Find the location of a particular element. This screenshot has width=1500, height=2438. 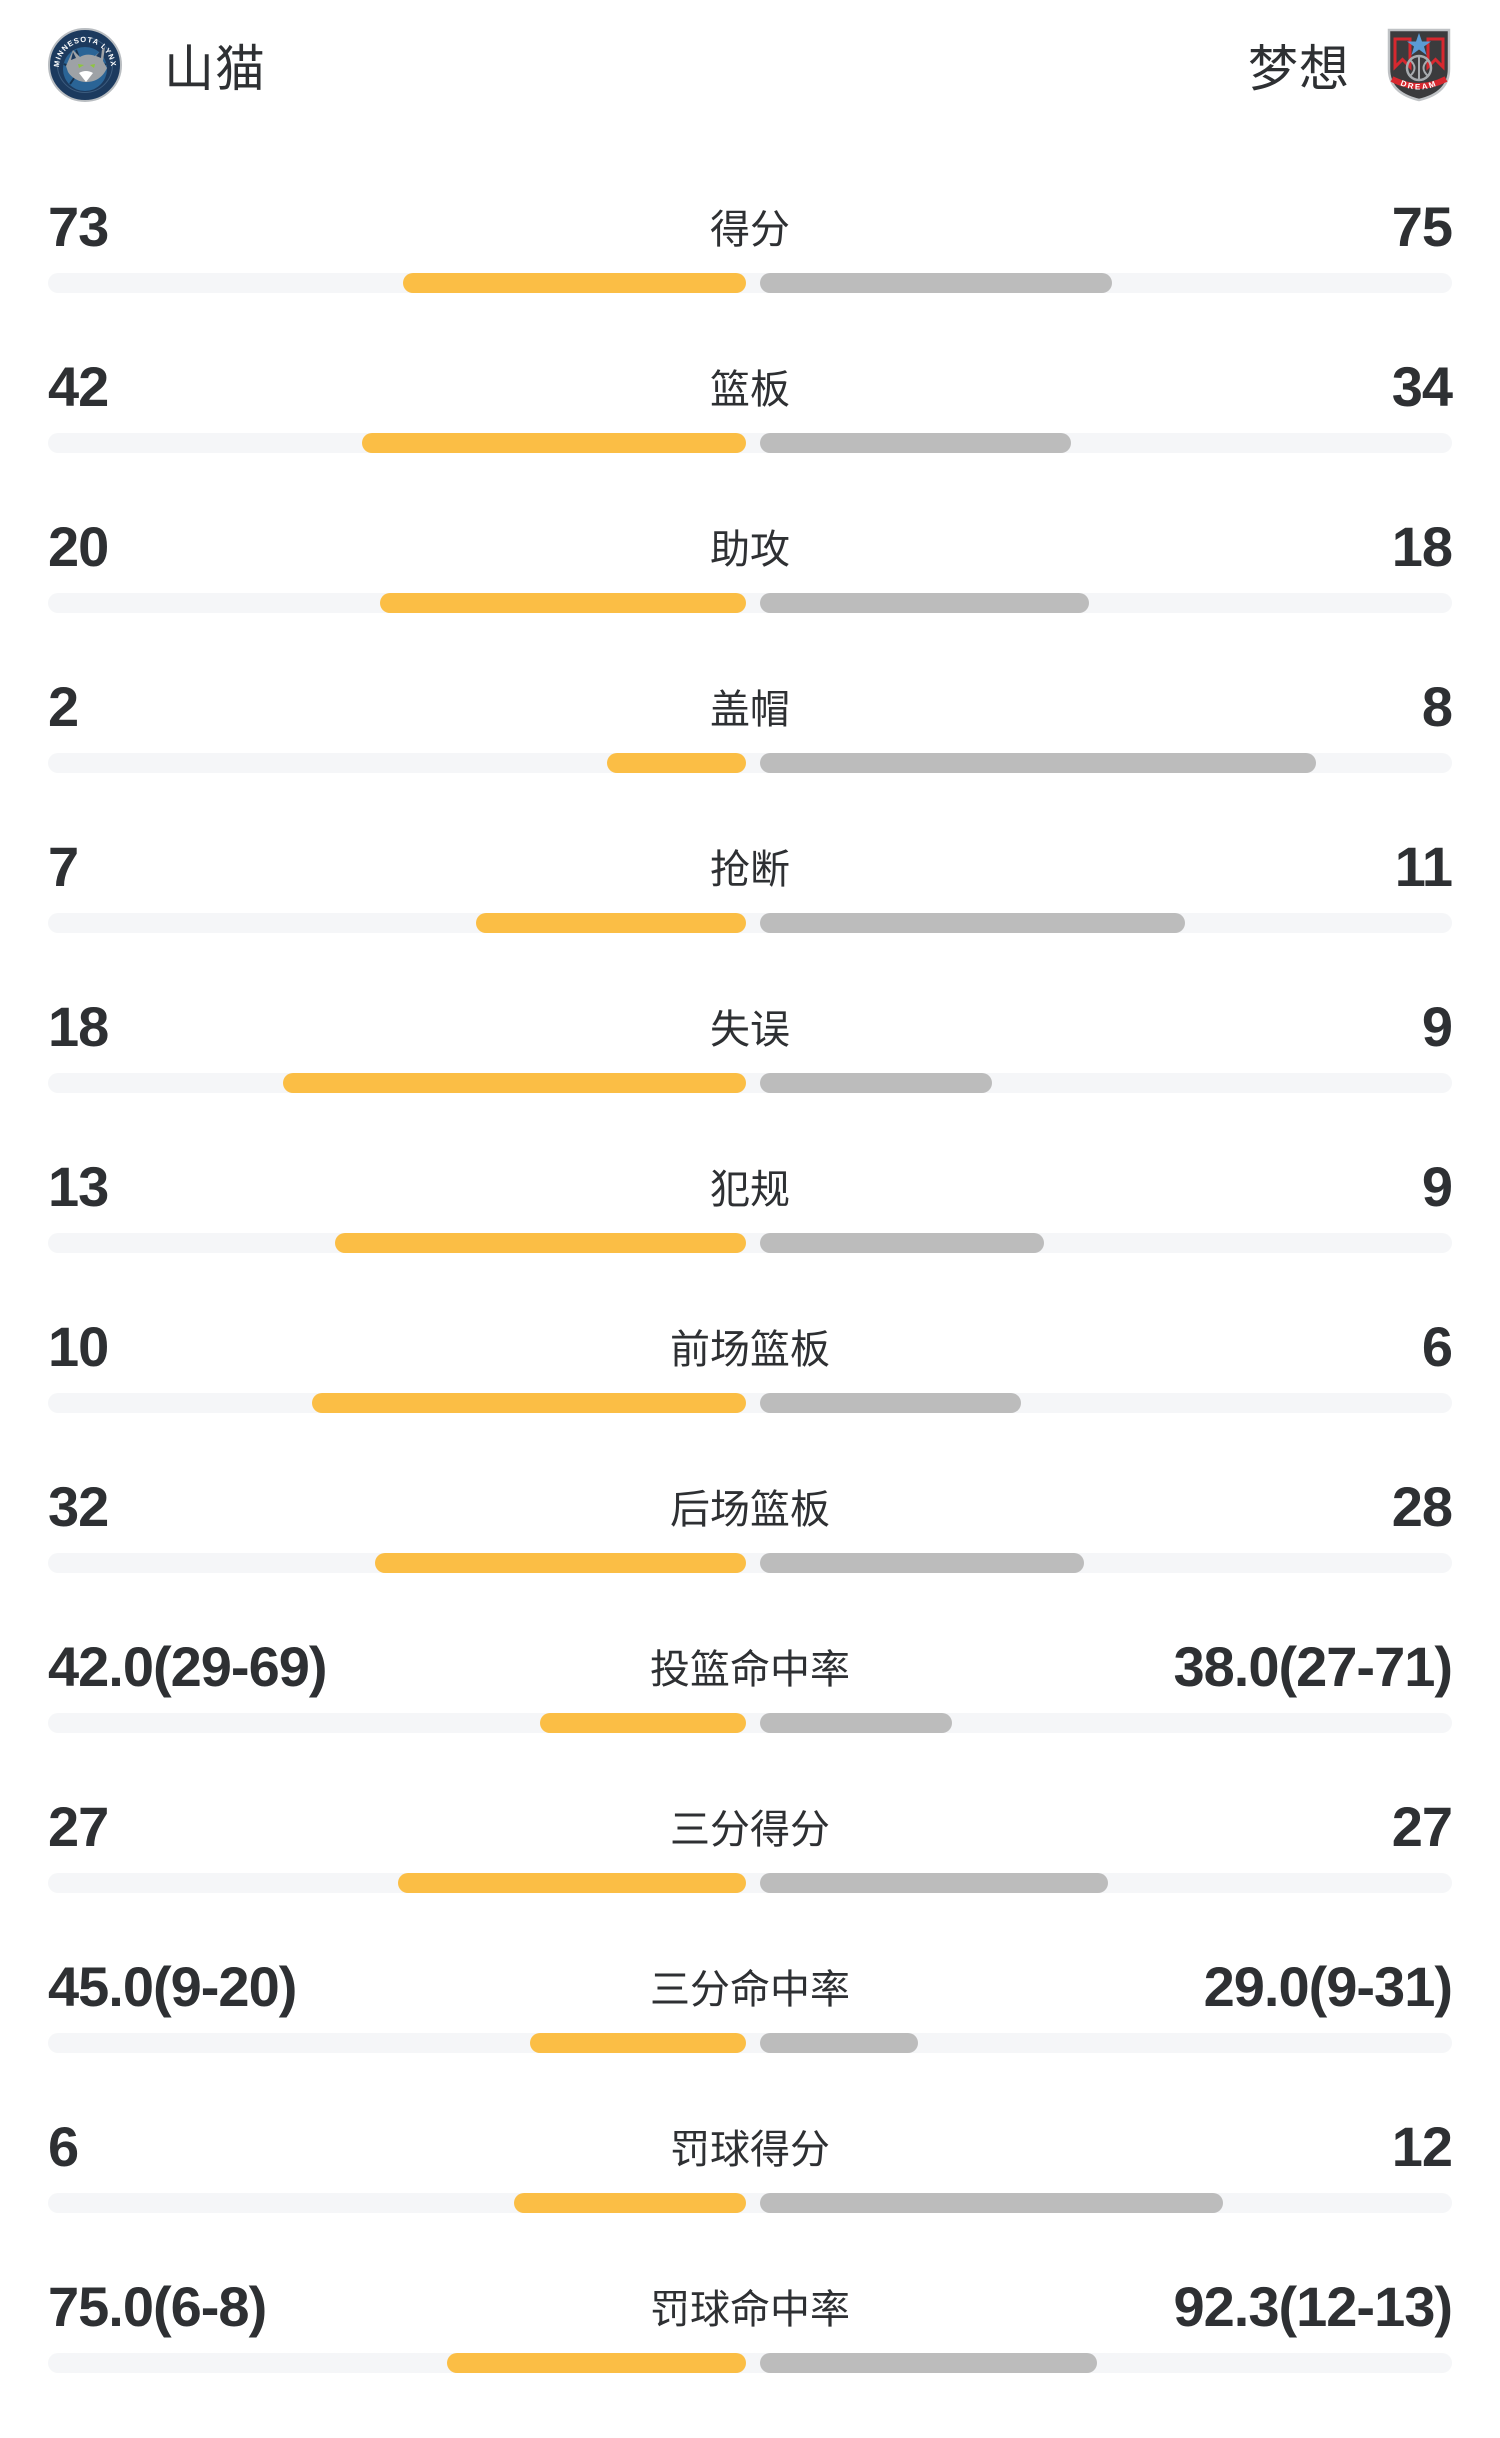

home-value: 75.0(6-8) is located at coordinates (157, 2306).